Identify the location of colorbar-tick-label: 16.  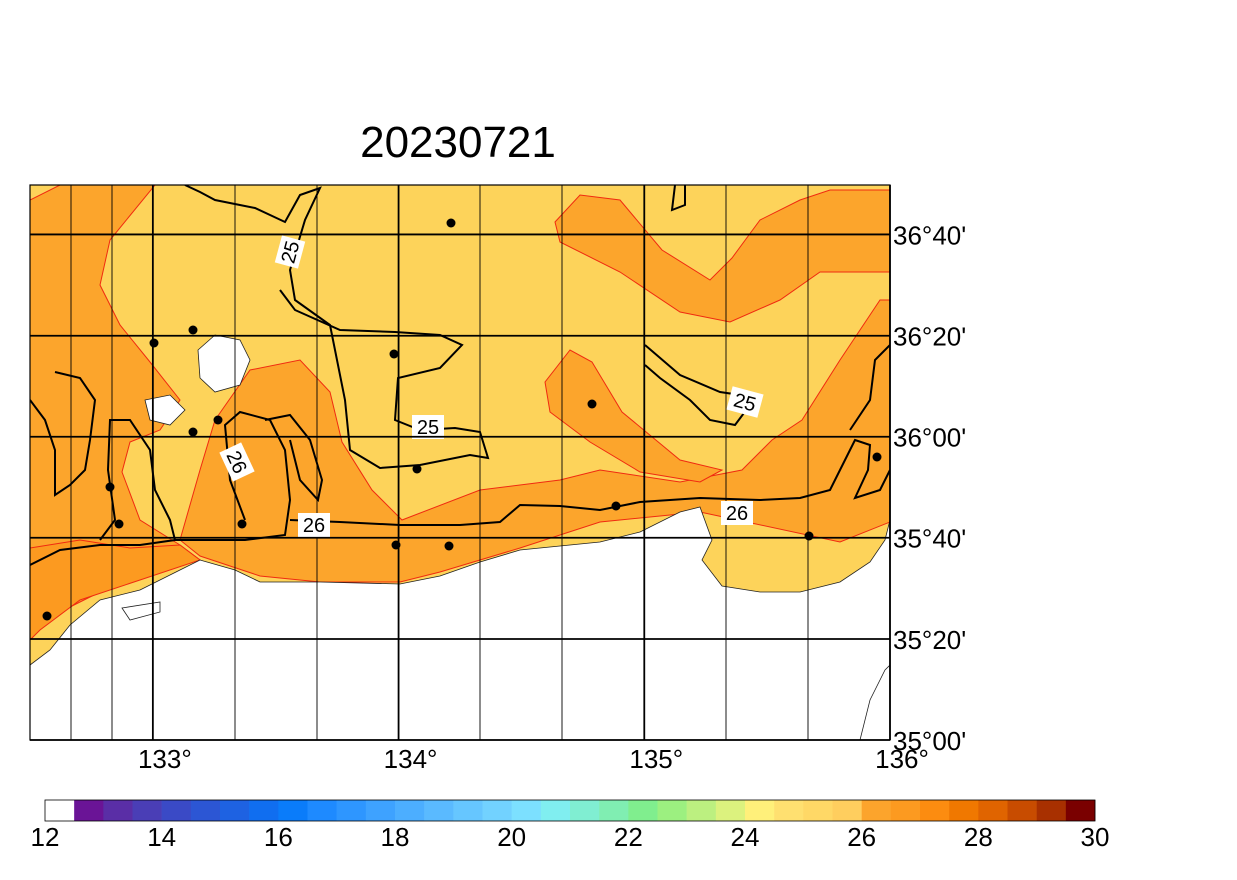
(278, 837).